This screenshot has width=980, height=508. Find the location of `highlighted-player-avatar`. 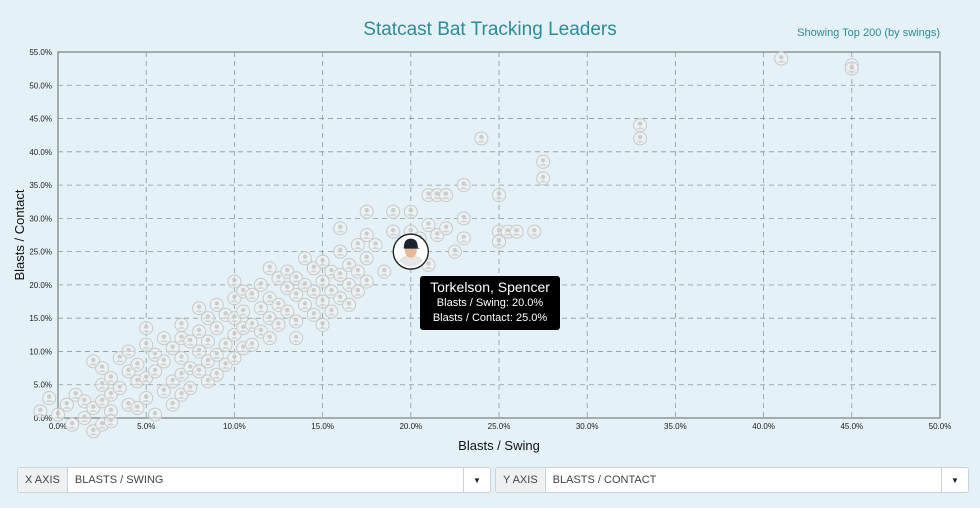

highlighted-player-avatar is located at coordinates (410, 251).